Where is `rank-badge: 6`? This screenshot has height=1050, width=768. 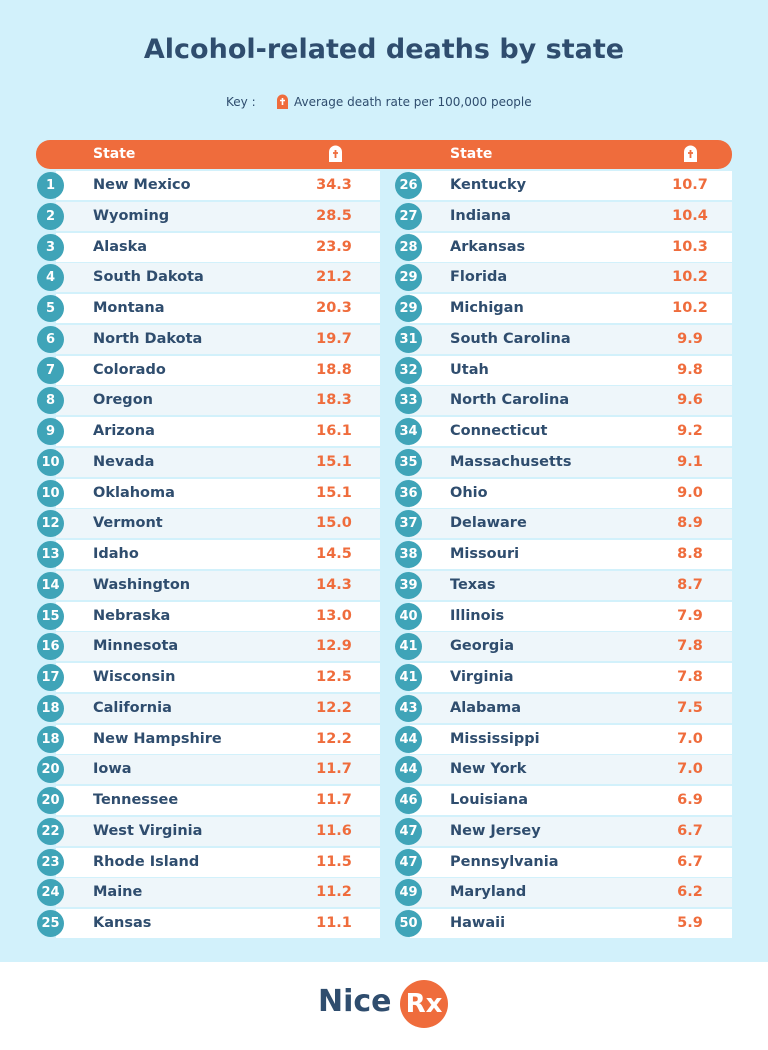 rank-badge: 6 is located at coordinates (50, 339).